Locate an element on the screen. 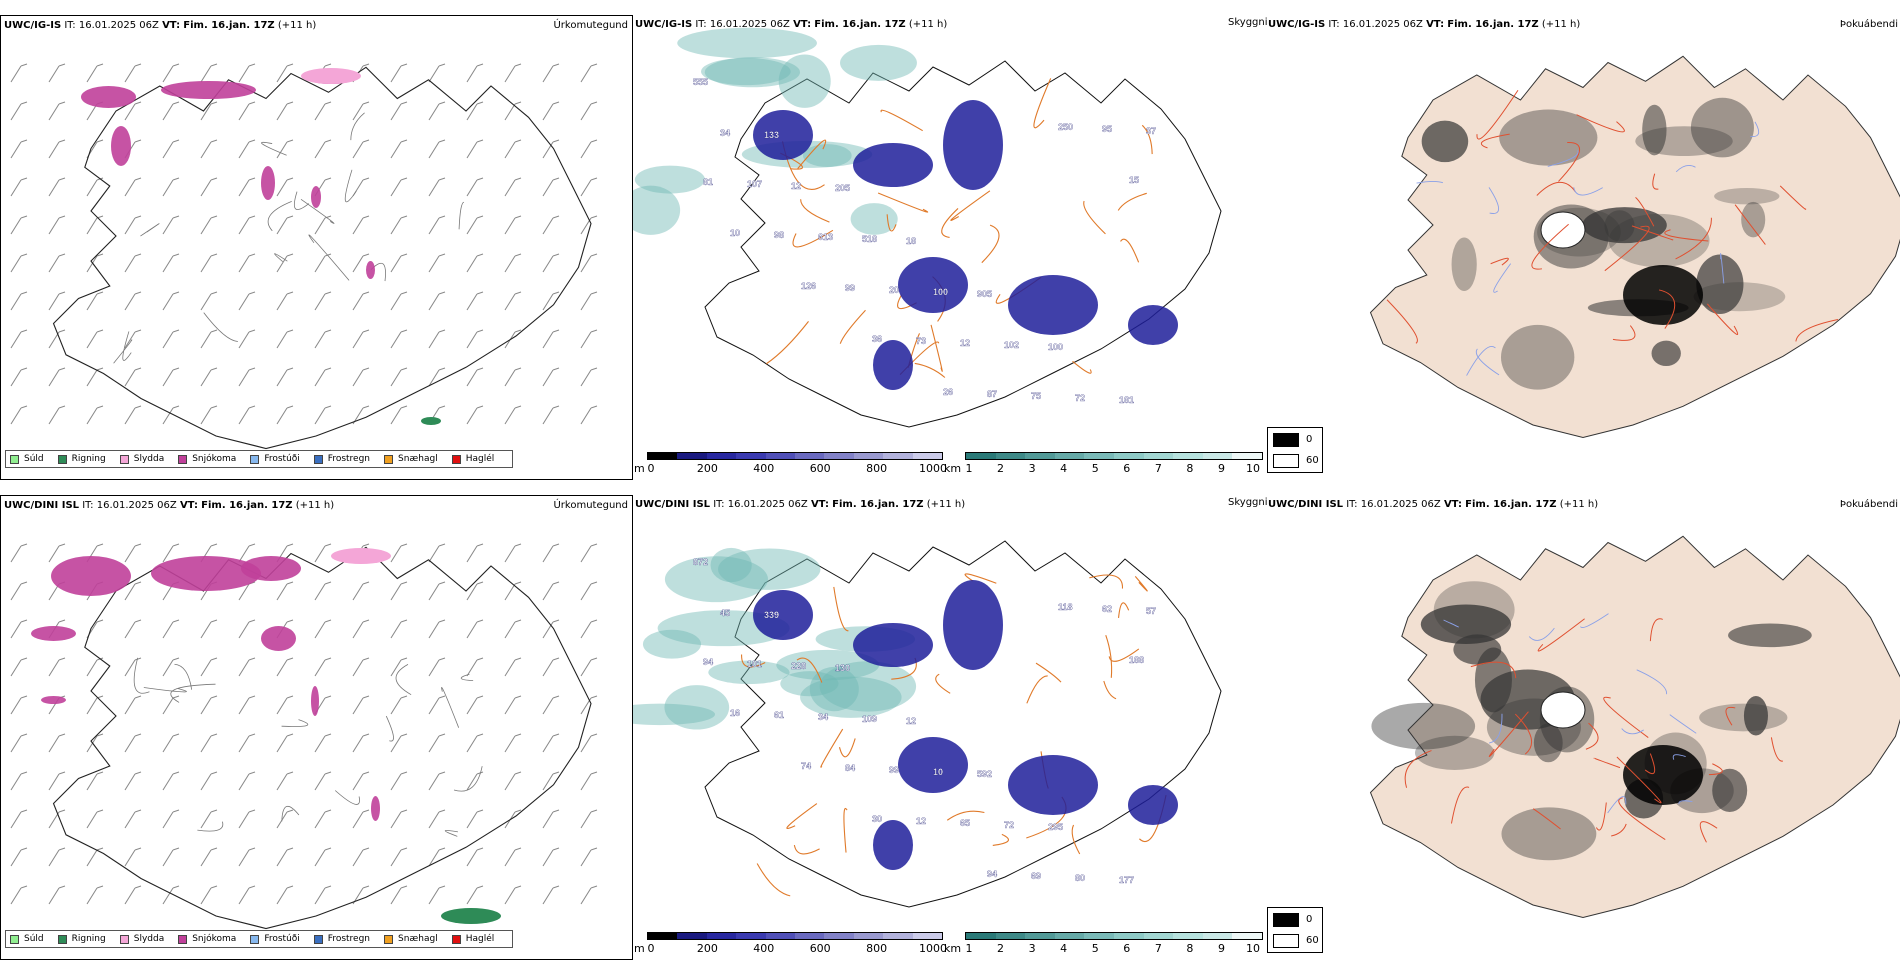  colorbar-tick: 400 is located at coordinates (763, 948).